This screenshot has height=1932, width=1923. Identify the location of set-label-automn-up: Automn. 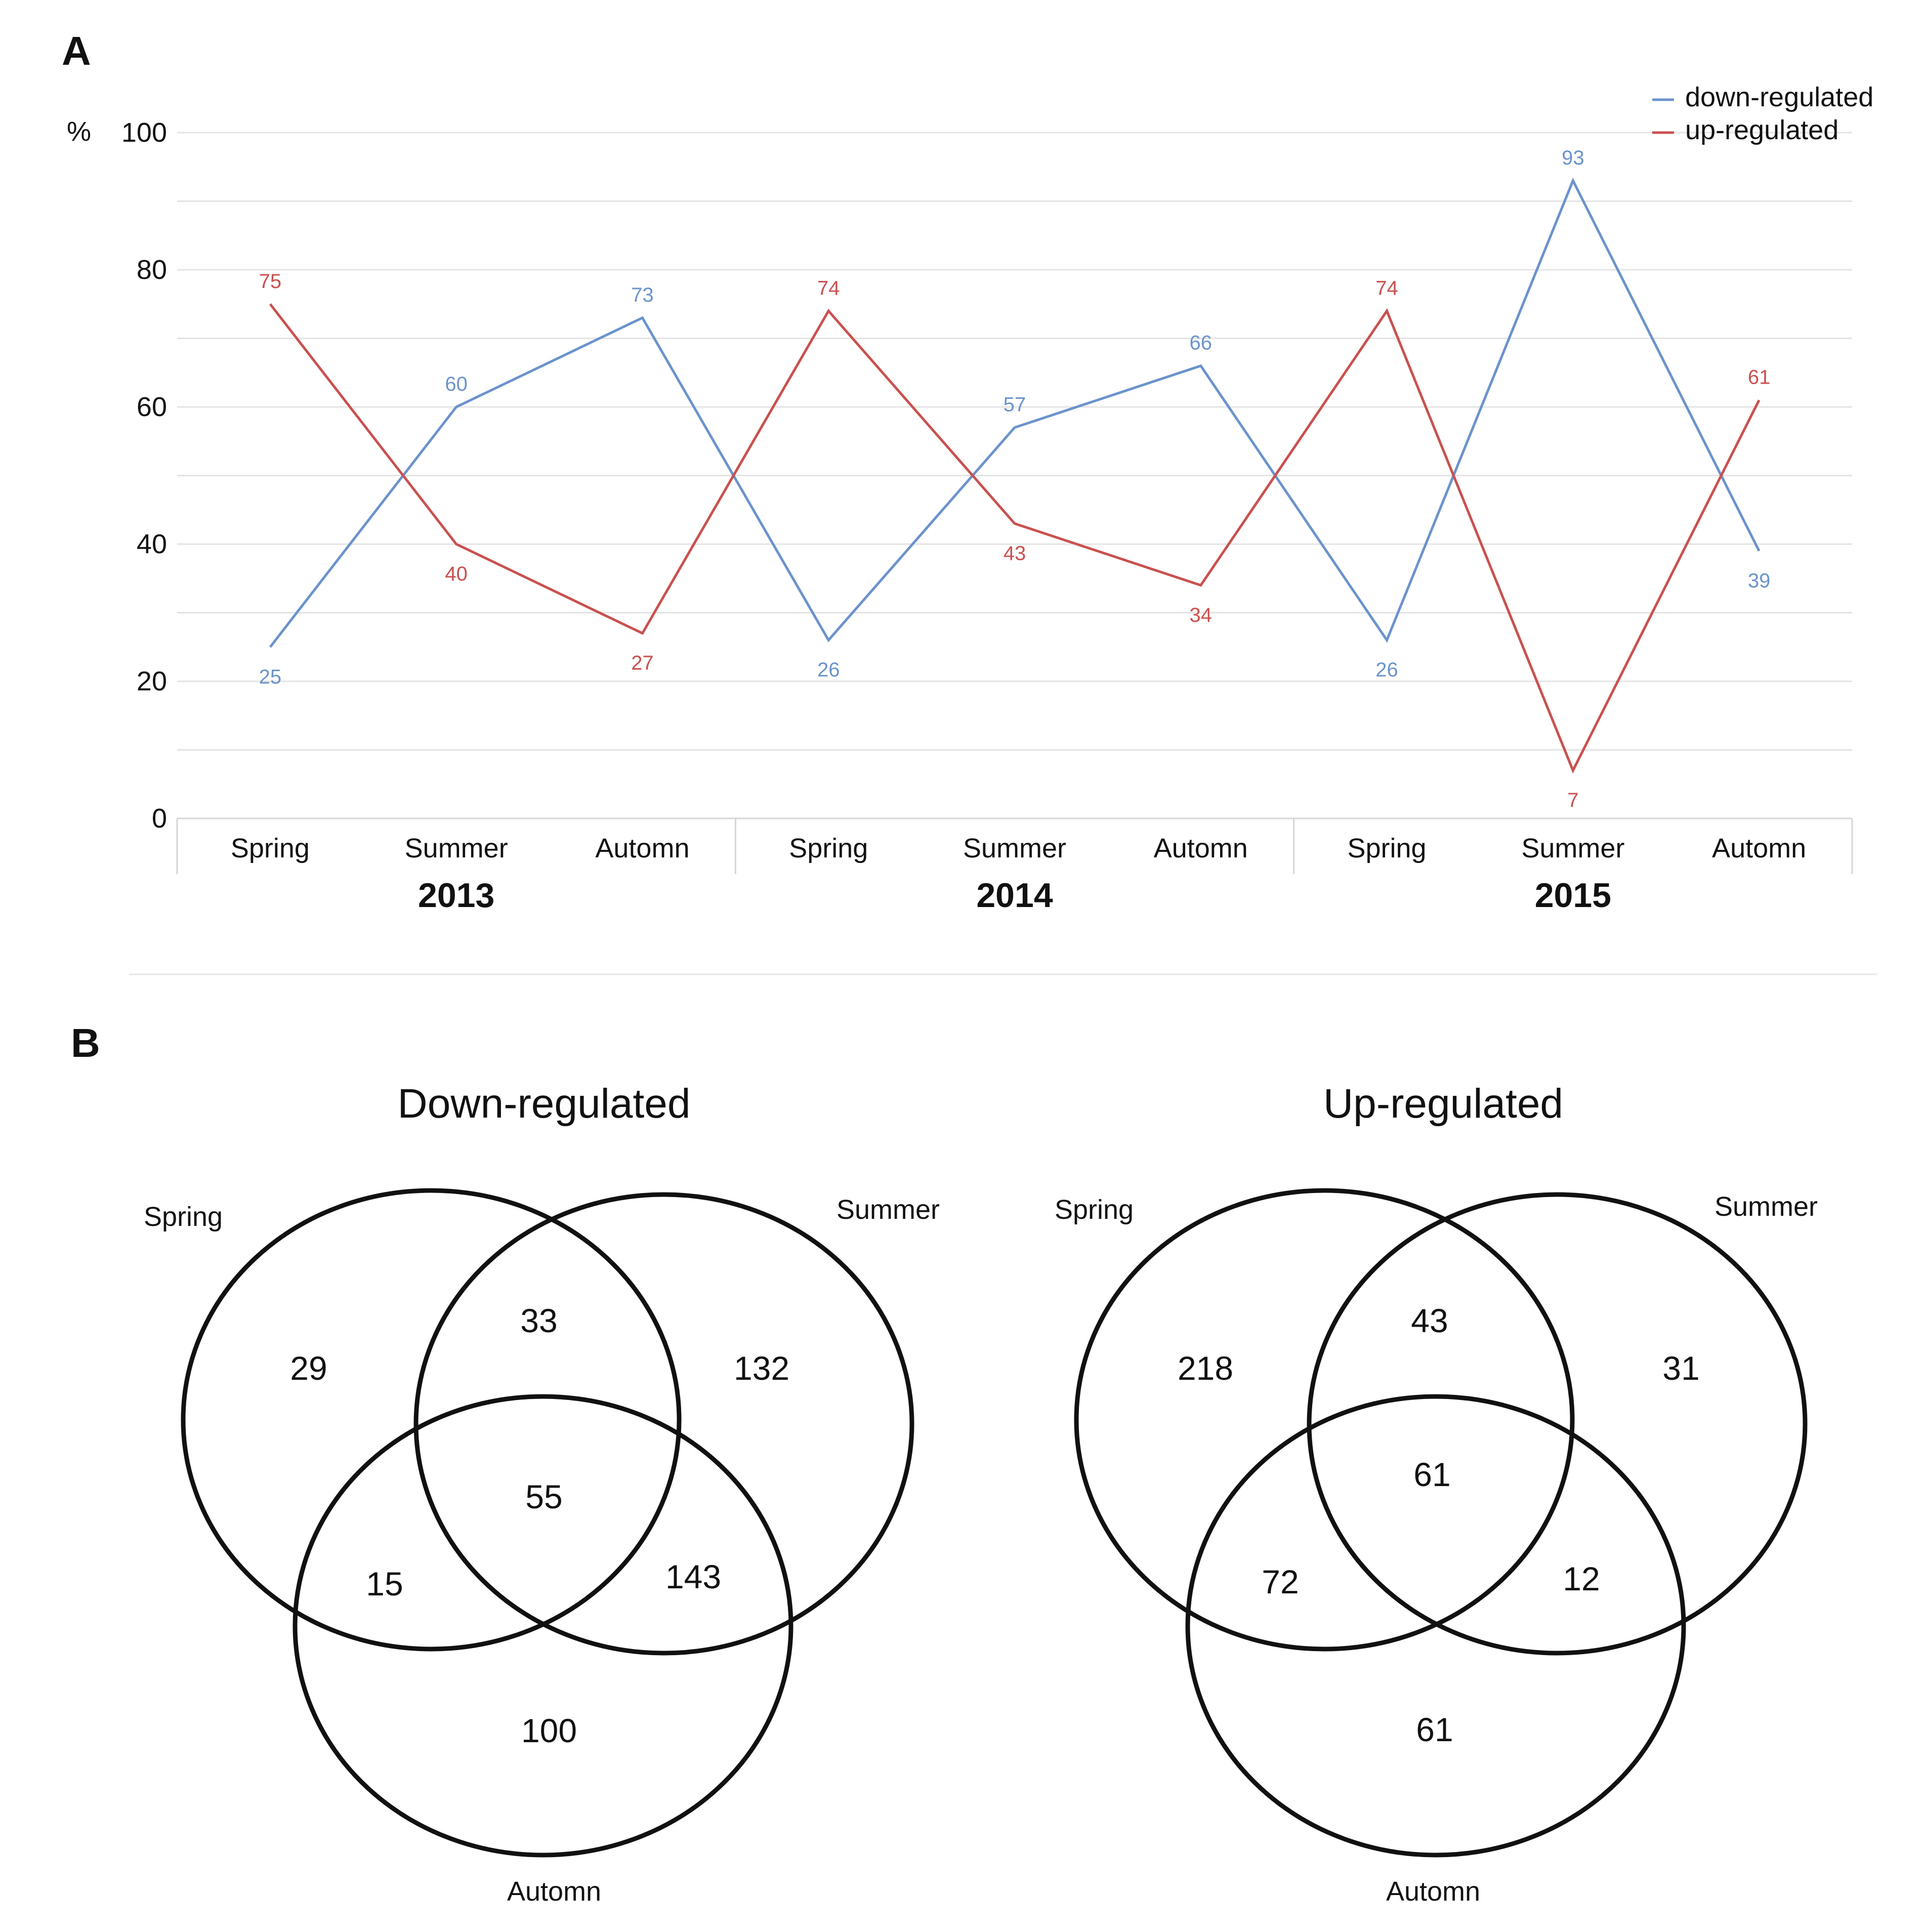
(1433, 1891).